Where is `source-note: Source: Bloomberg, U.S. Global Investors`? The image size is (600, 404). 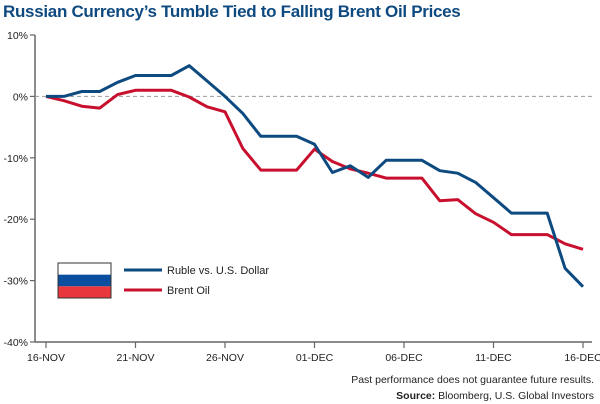 source-note: Source: Bloomberg, U.S. Global Investors is located at coordinates (495, 396).